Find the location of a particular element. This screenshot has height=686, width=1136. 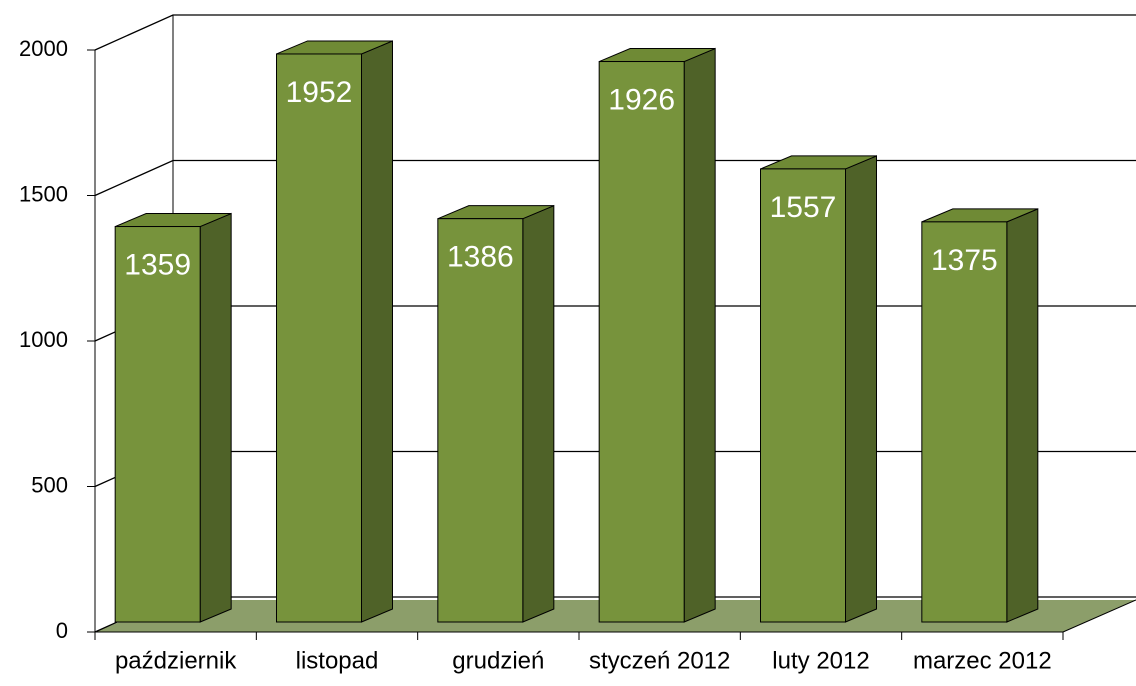

y-tick-label: 1500 is located at coordinates (43, 193).